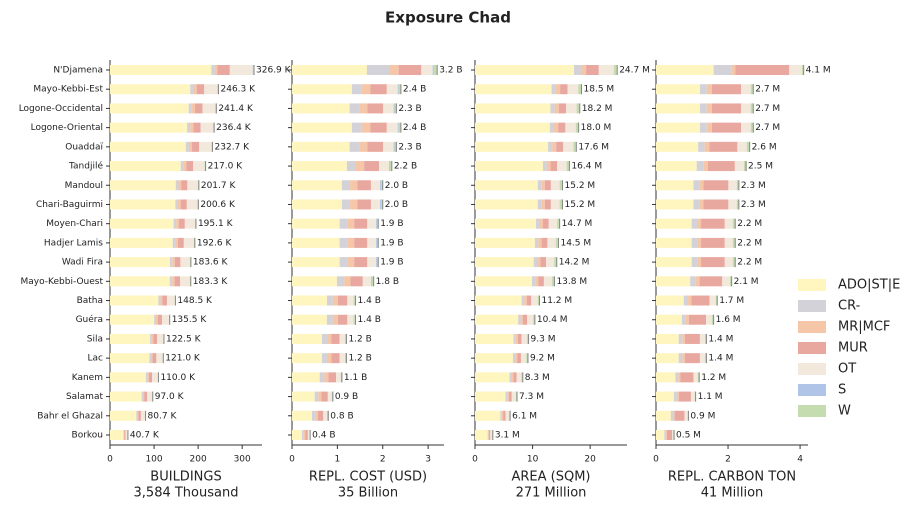  Describe the element at coordinates (242, 460) in the screenshot. I see `x-tick-label: 300` at that location.